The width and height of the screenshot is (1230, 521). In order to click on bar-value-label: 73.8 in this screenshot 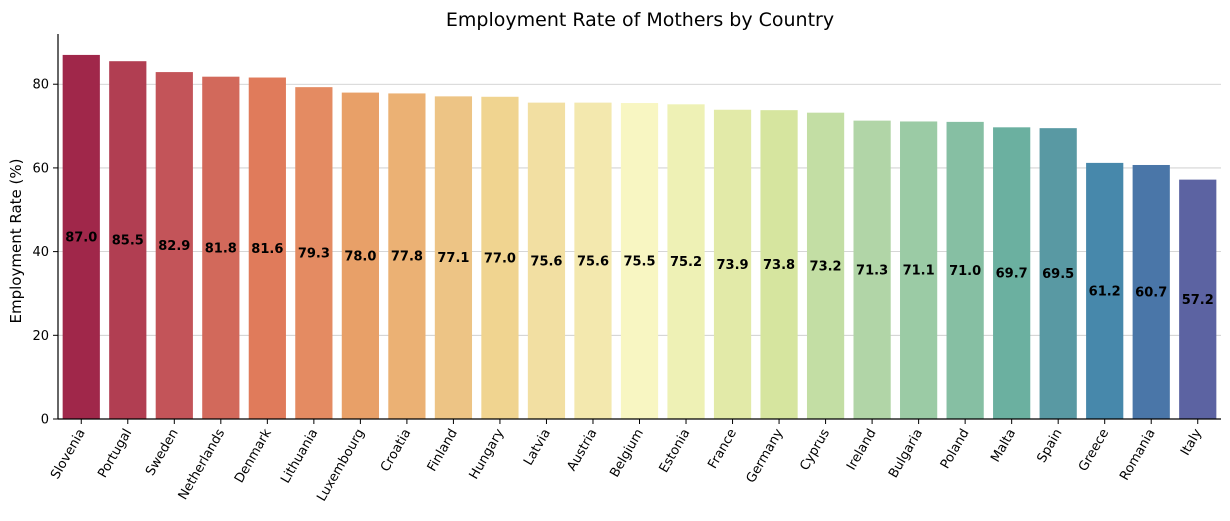, I will do `click(779, 265)`.